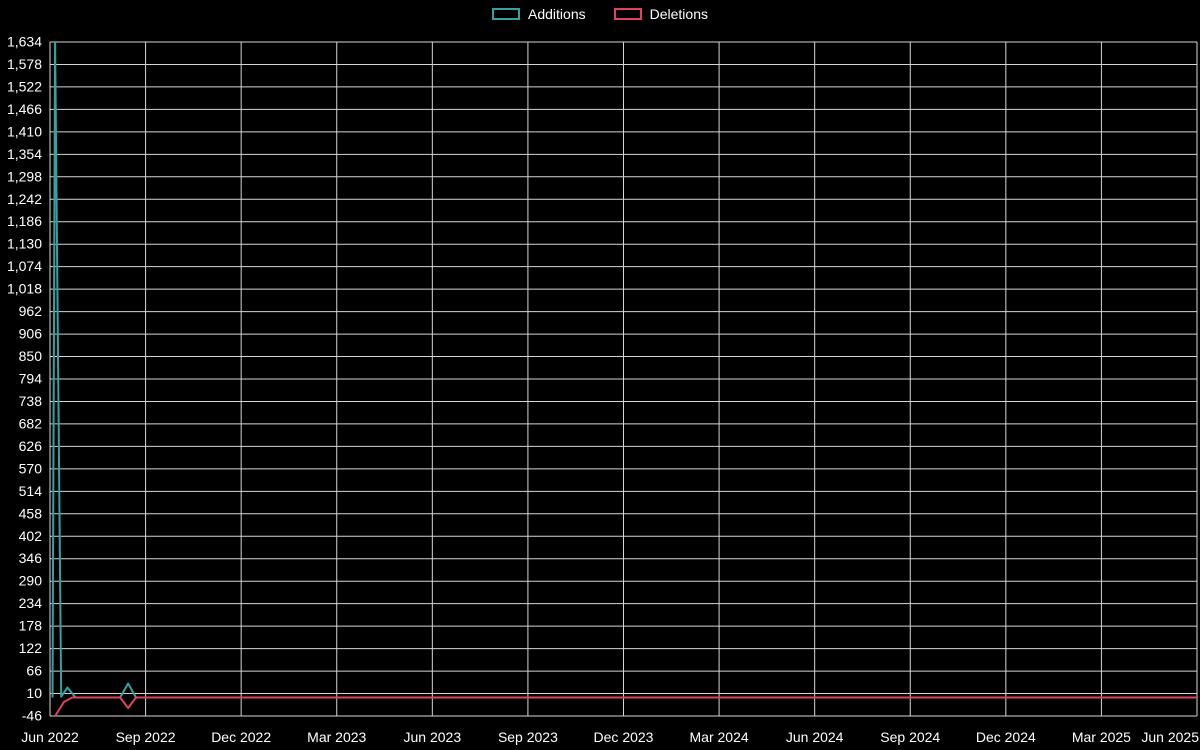 Image resolution: width=1200 pixels, height=750 pixels. What do you see at coordinates (31, 603) in the screenshot?
I see `y-tick-label: 234` at bounding box center [31, 603].